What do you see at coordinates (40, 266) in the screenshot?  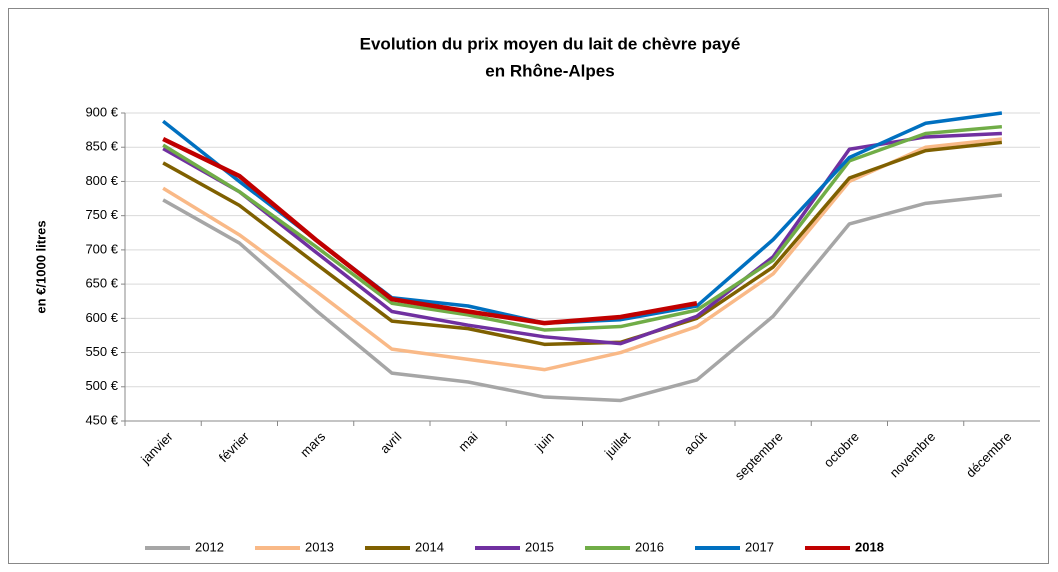 I see `y-axis-label: en €/1000 litres` at bounding box center [40, 266].